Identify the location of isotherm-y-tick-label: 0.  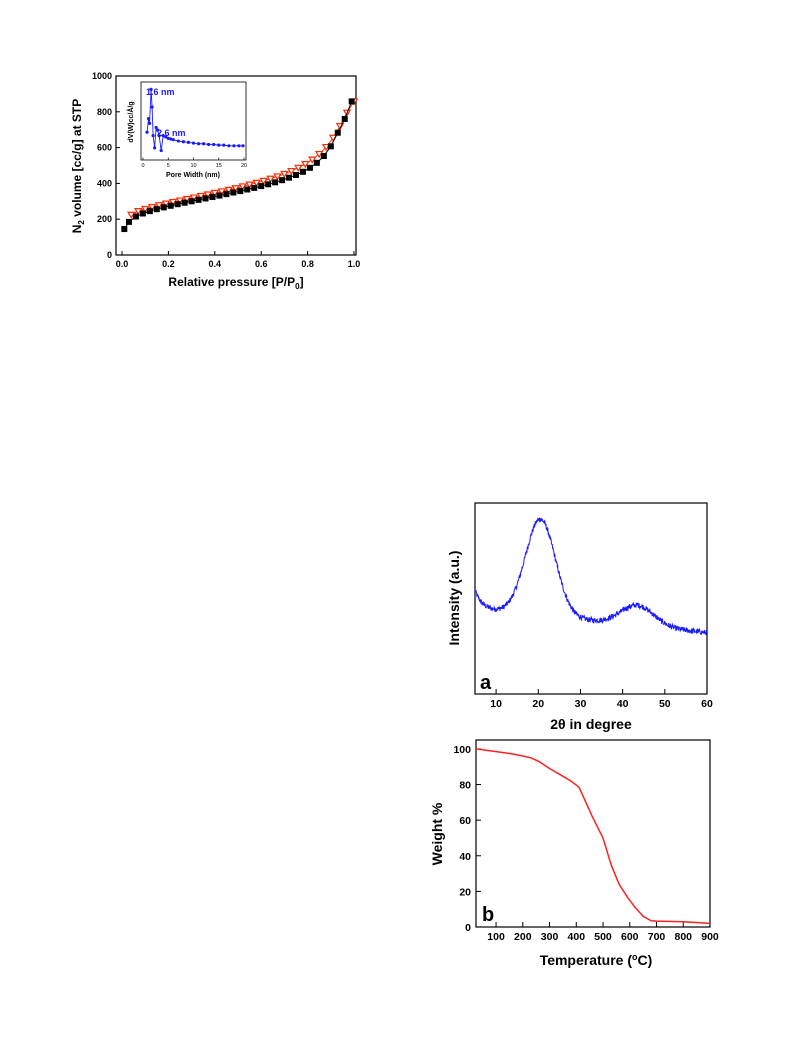
(109, 255).